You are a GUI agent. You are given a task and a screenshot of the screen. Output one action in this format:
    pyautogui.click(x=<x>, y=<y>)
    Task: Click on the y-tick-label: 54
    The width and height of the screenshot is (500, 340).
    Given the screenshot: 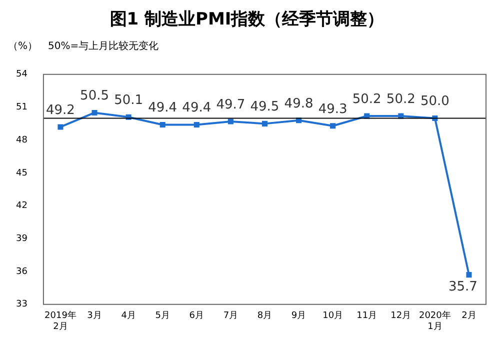 What is the action you would take?
    pyautogui.click(x=22, y=75)
    